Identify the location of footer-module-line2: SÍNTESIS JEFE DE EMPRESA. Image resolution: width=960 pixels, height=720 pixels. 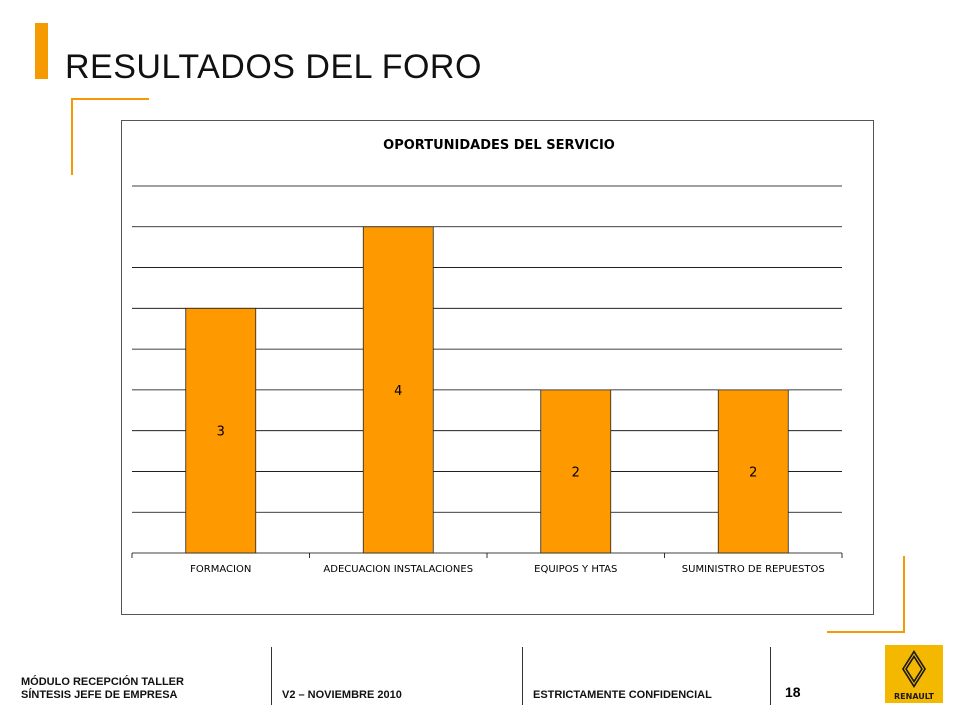
(99, 695).